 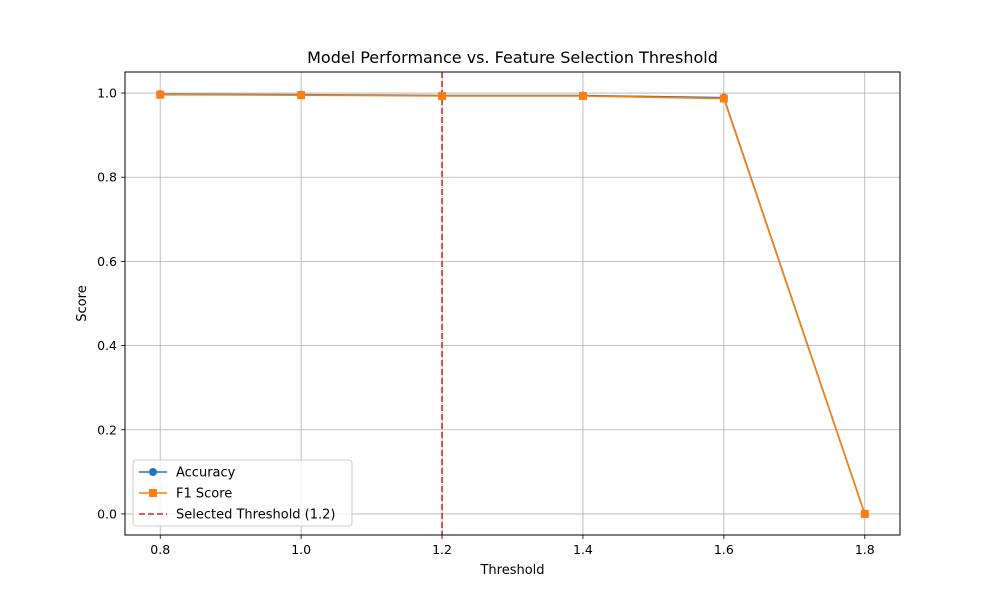 I want to click on legend: Accuracy F1 Score Selected Threshold (1.2), so click(x=242, y=493).